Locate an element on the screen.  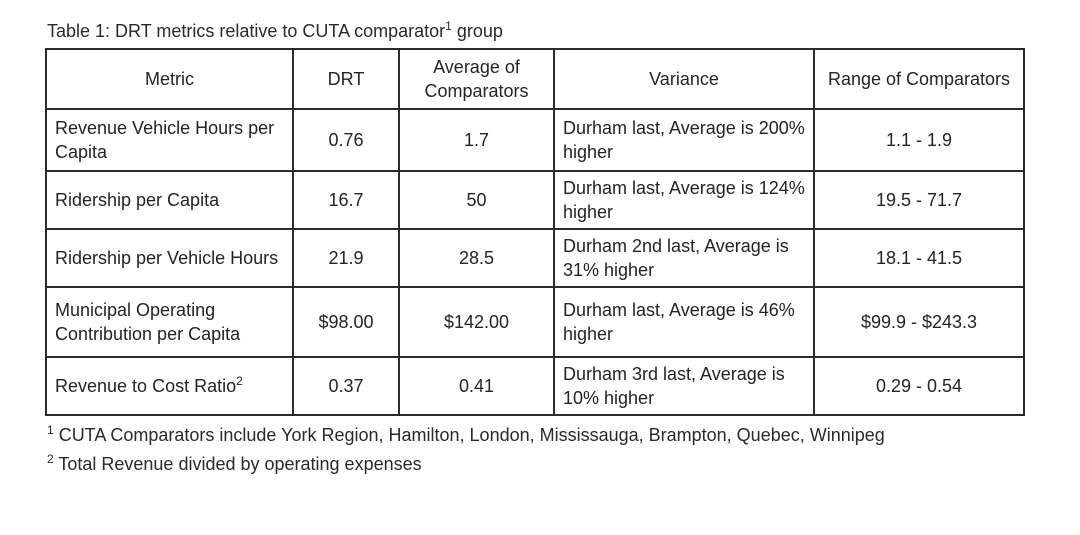
drt-value-cell: $98.00 is located at coordinates (346, 322).